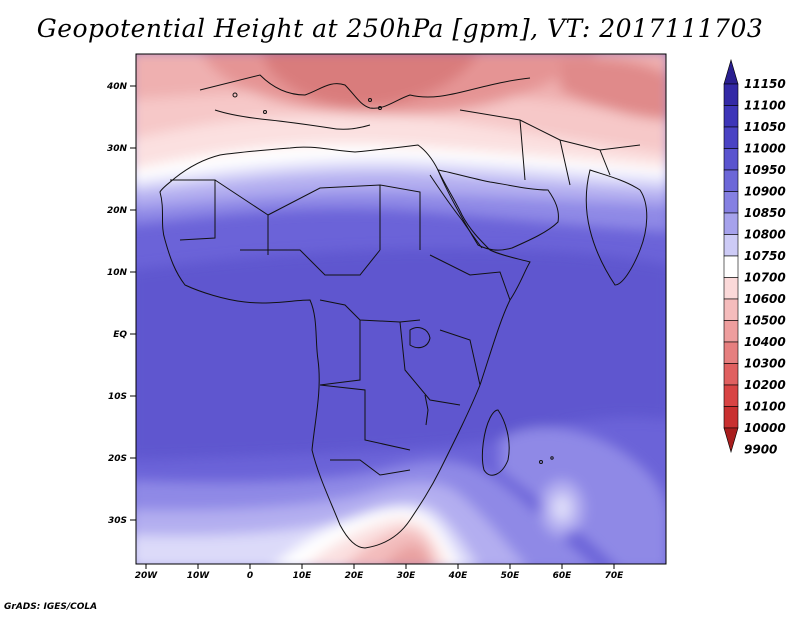 The image size is (800, 618). I want to click on colorbar-label: 10400, so click(765, 342).